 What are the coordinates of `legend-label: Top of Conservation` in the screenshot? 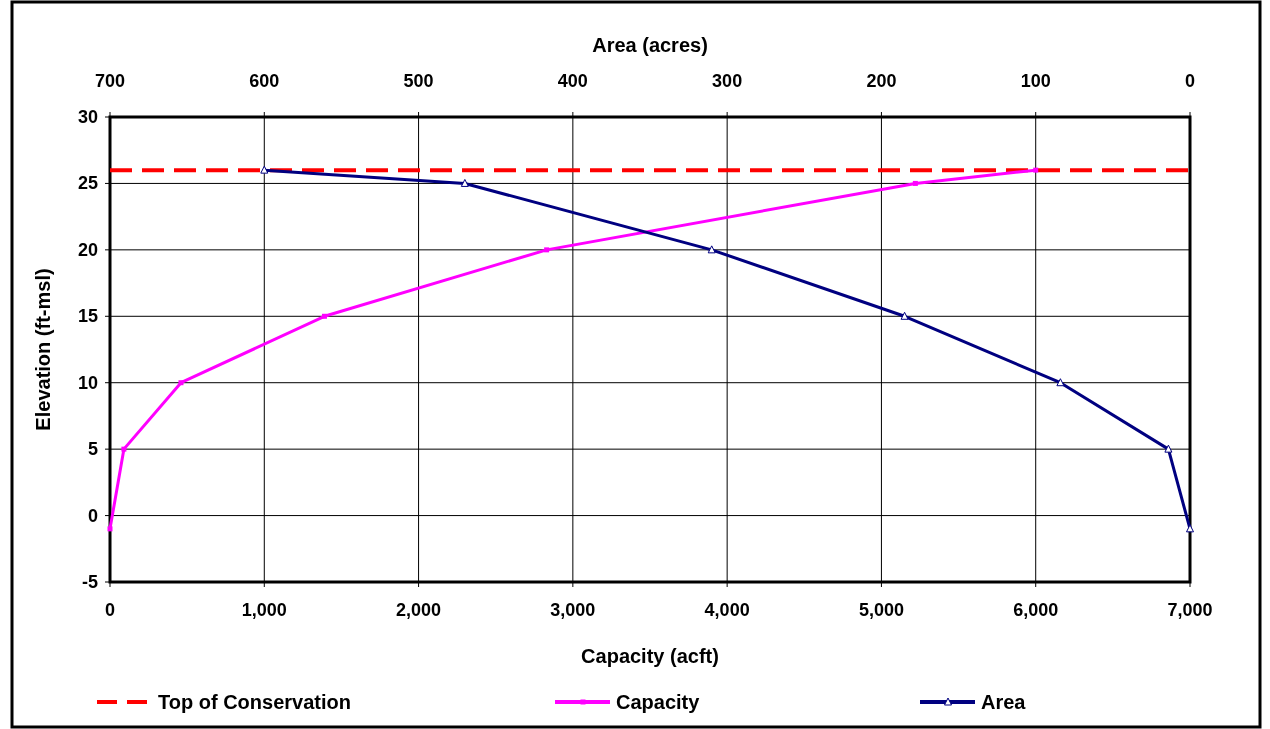 It's located at (254, 702).